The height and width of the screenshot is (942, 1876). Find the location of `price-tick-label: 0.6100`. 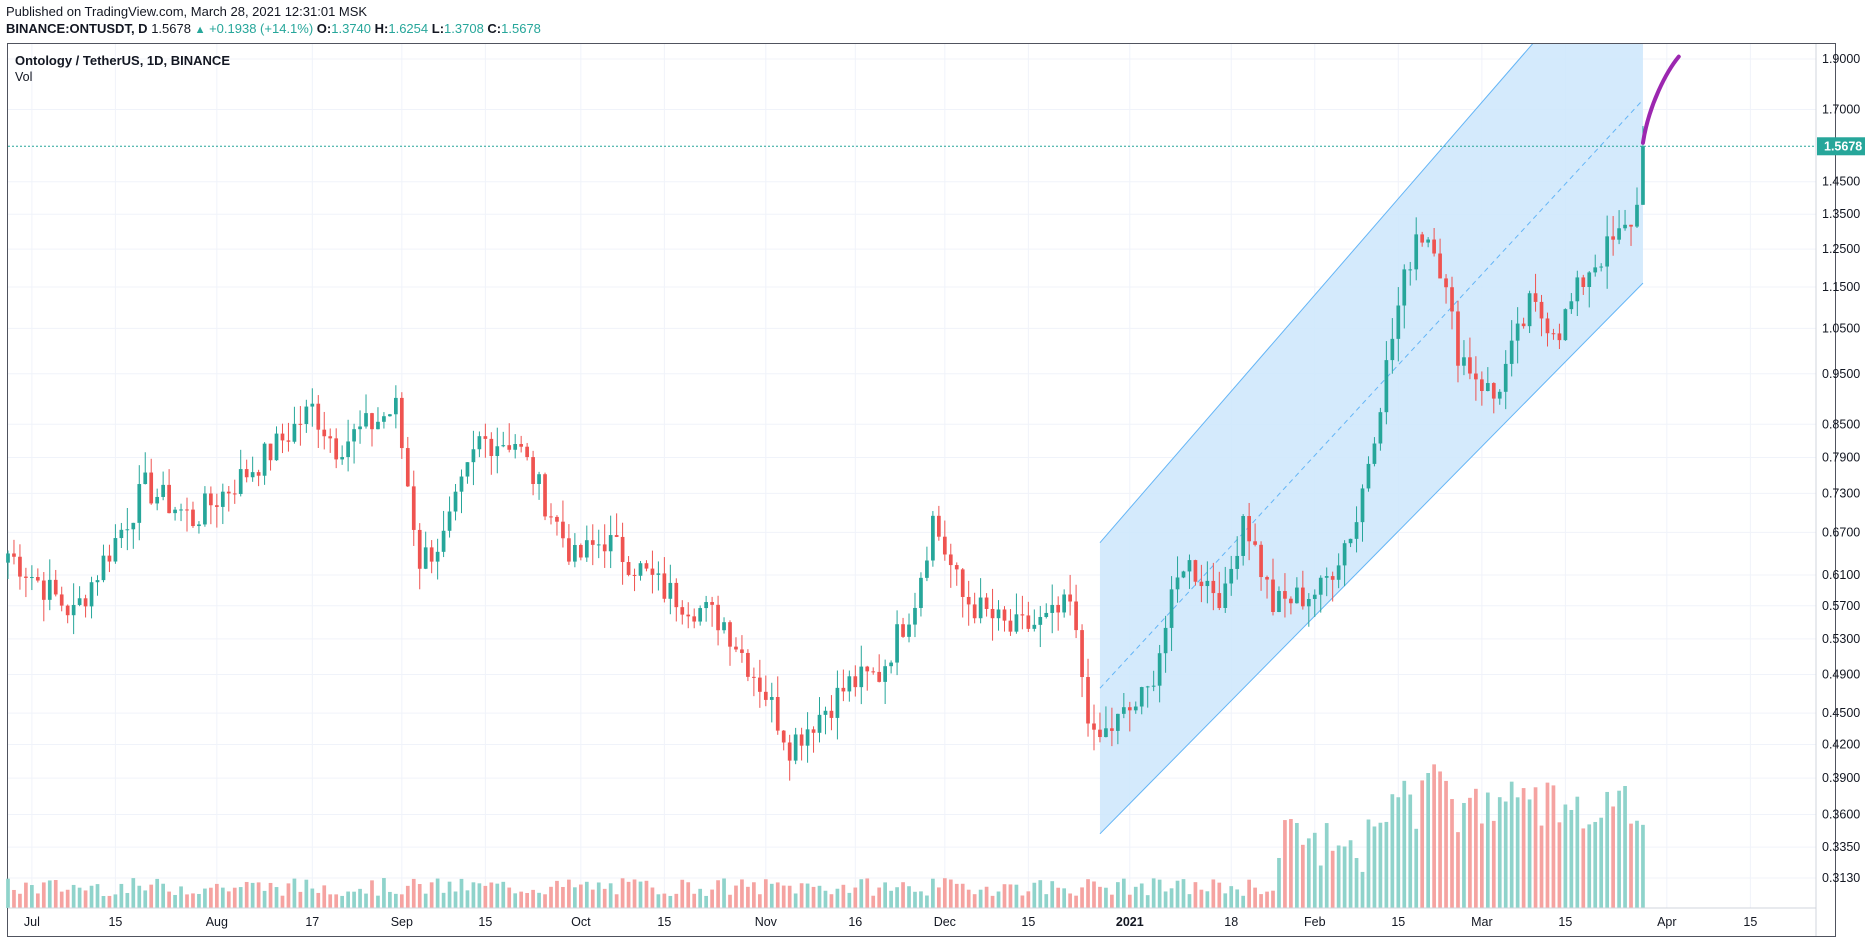

price-tick-label: 0.6100 is located at coordinates (1841, 575).